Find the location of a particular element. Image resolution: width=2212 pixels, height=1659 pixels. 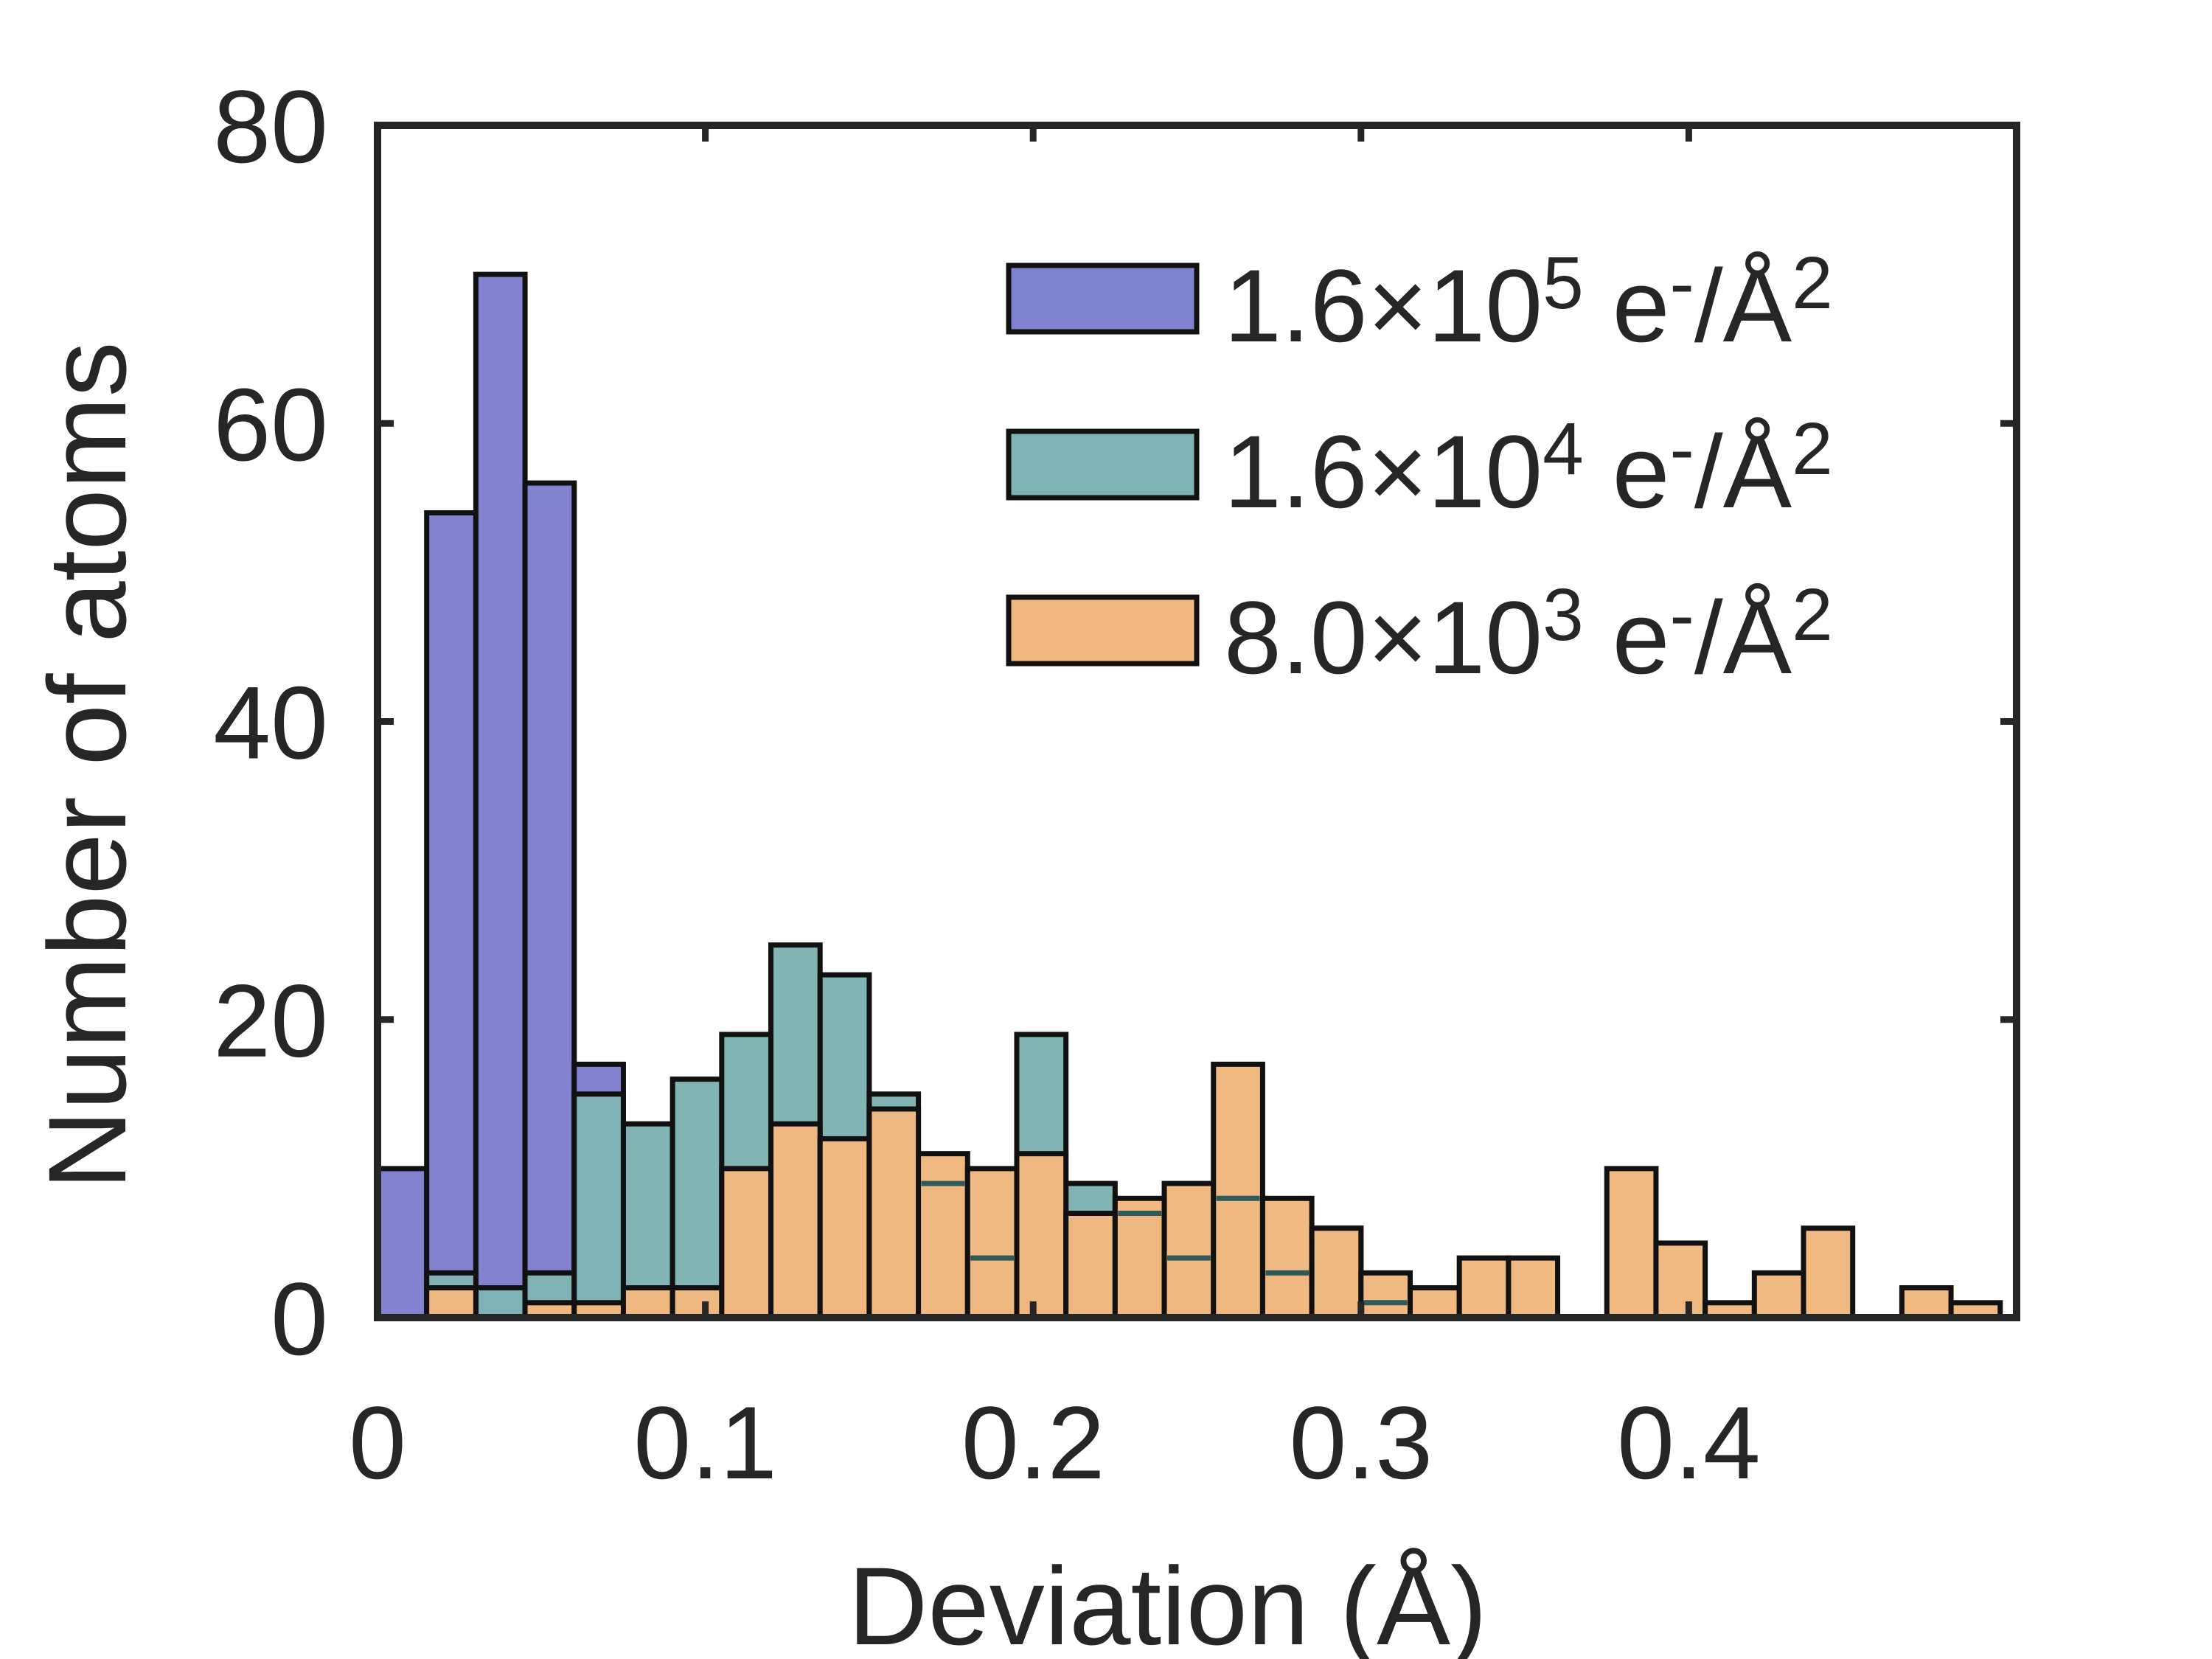

bar-series3-bin29 is located at coordinates (1778, 1295).